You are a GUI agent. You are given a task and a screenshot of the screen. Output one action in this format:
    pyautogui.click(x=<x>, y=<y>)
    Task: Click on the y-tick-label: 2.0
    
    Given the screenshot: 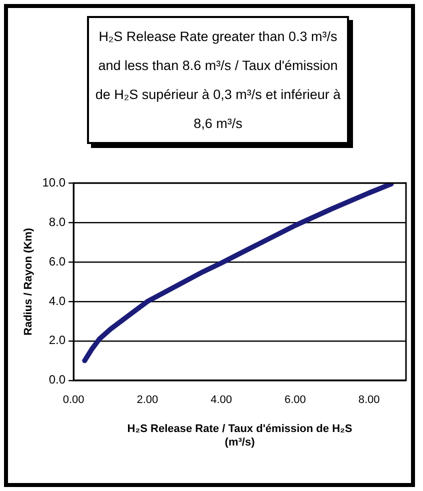 What is the action you would take?
    pyautogui.click(x=57, y=340)
    